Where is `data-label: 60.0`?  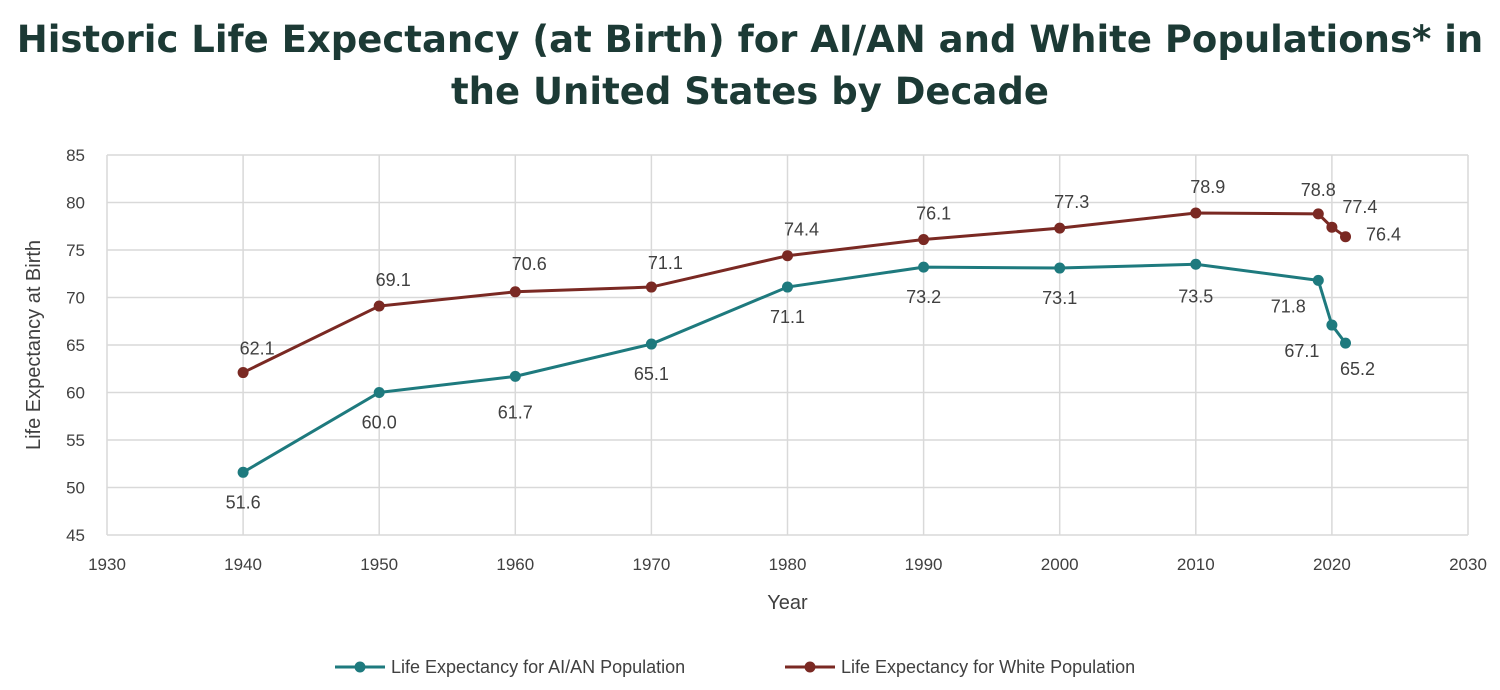
data-label: 60.0 is located at coordinates (379, 423).